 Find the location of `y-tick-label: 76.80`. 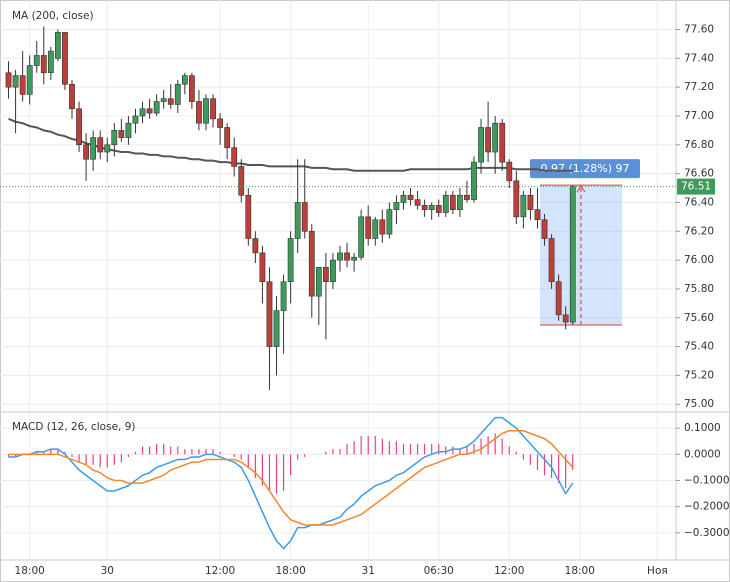

y-tick-label: 76.80 is located at coordinates (699, 145).